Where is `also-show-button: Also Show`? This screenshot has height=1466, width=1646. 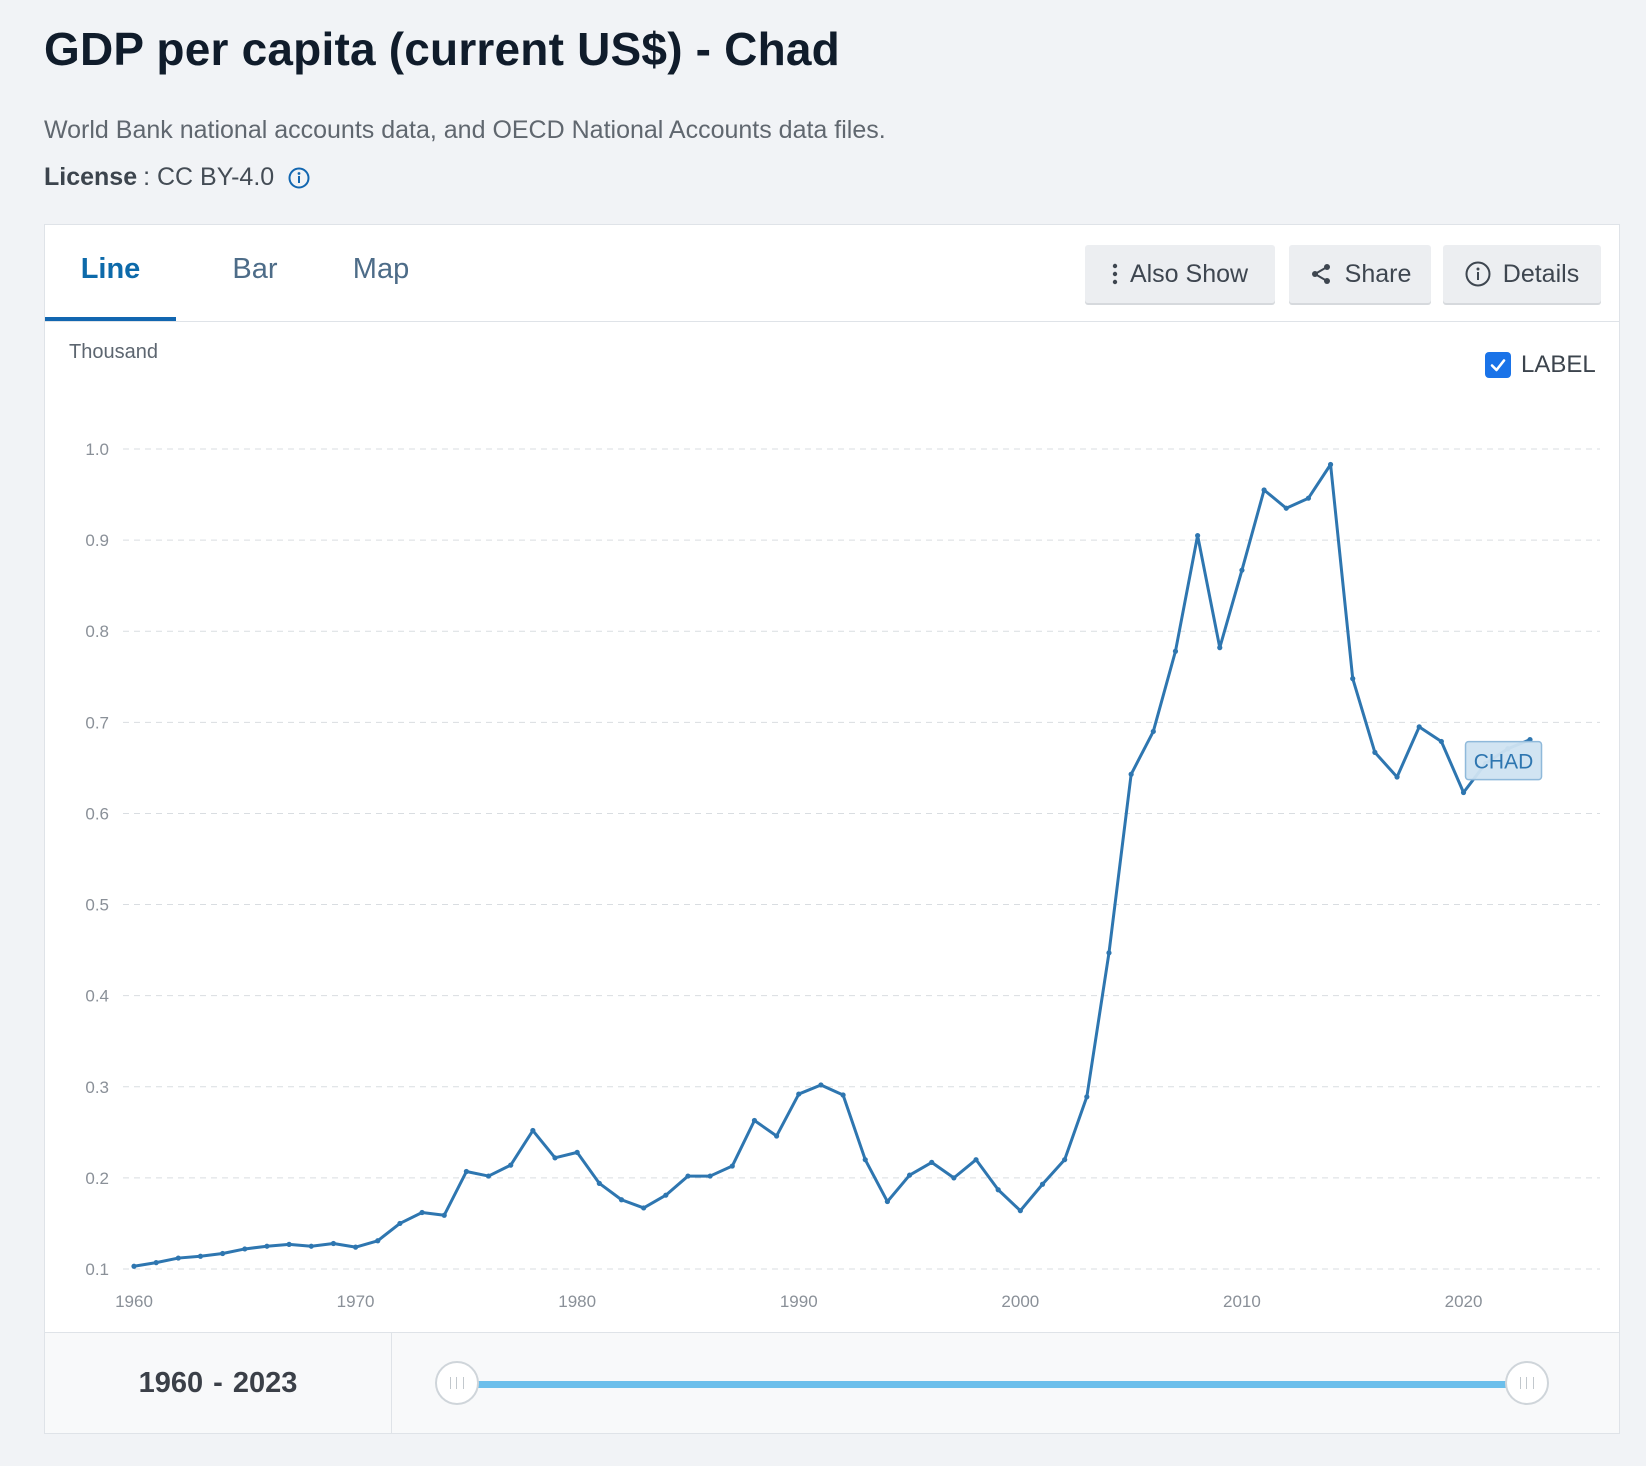 also-show-button: Also Show is located at coordinates (1180, 274).